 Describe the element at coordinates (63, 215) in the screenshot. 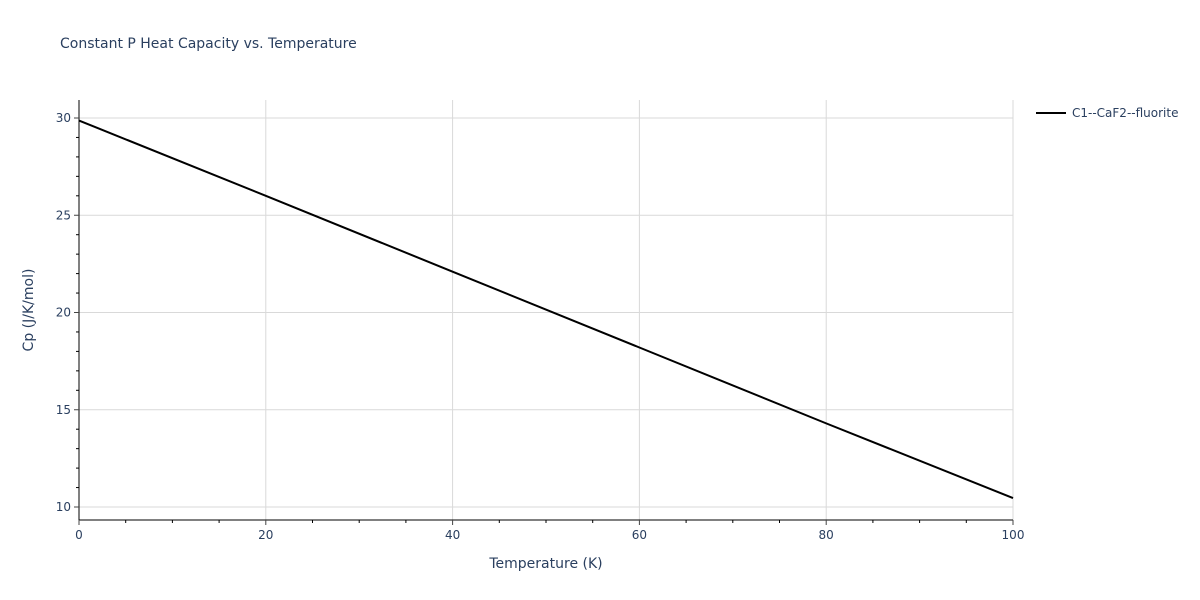

I see `svg-text: 25` at that location.